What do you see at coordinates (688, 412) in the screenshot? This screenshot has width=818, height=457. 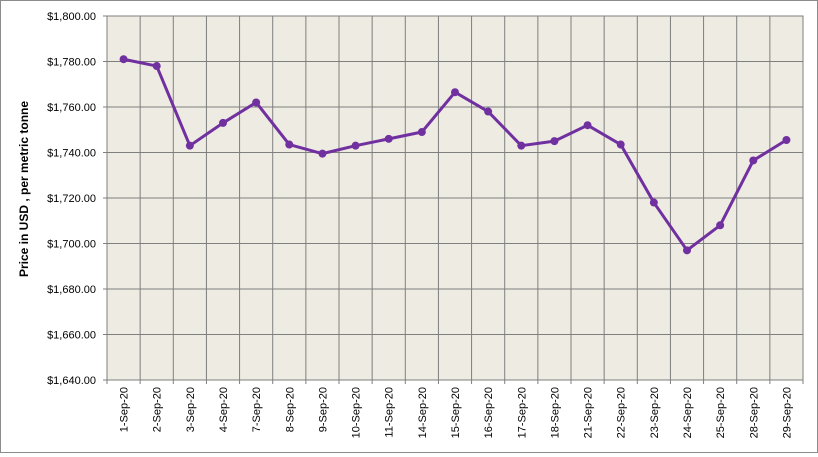 I see `x-tick-label: 24-Sep-20` at bounding box center [688, 412].